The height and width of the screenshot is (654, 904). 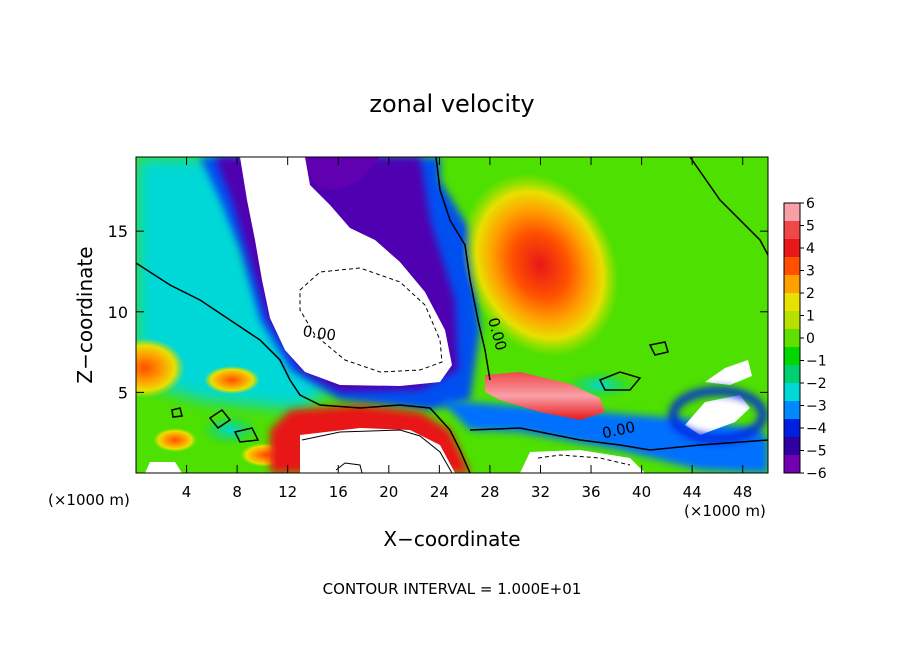 I want to click on lower-blue-band, so click(x=604, y=436).